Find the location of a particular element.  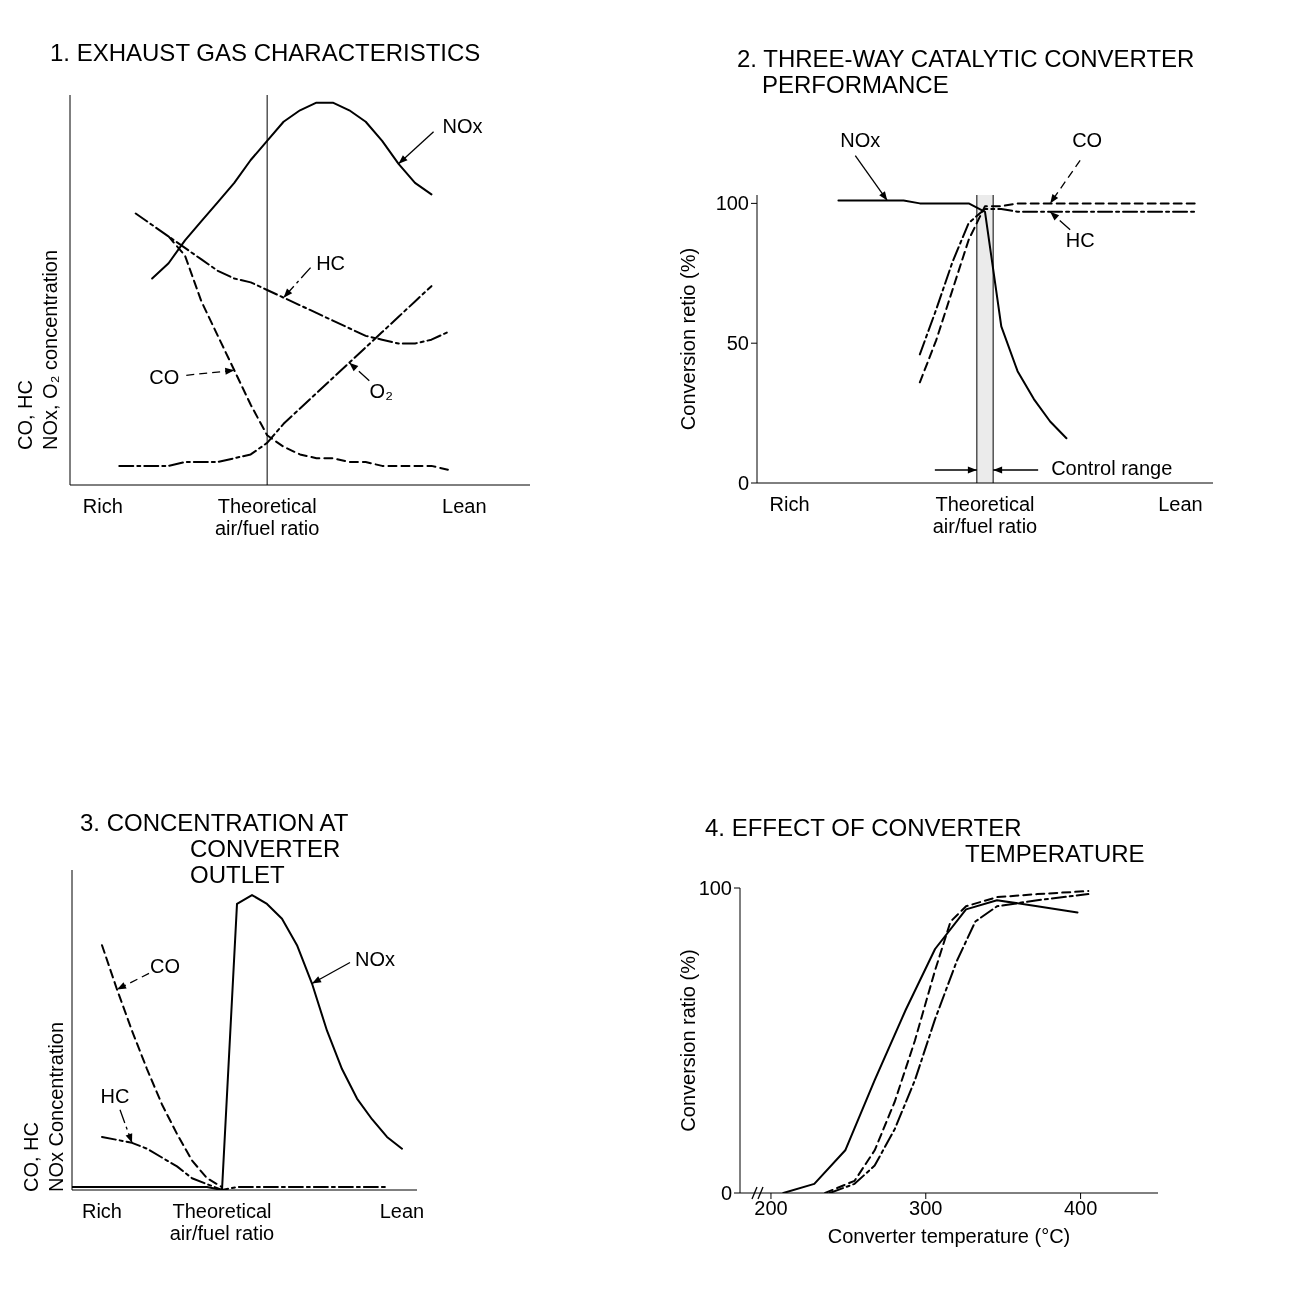

x-tick-label: 300 is located at coordinates (926, 1208).